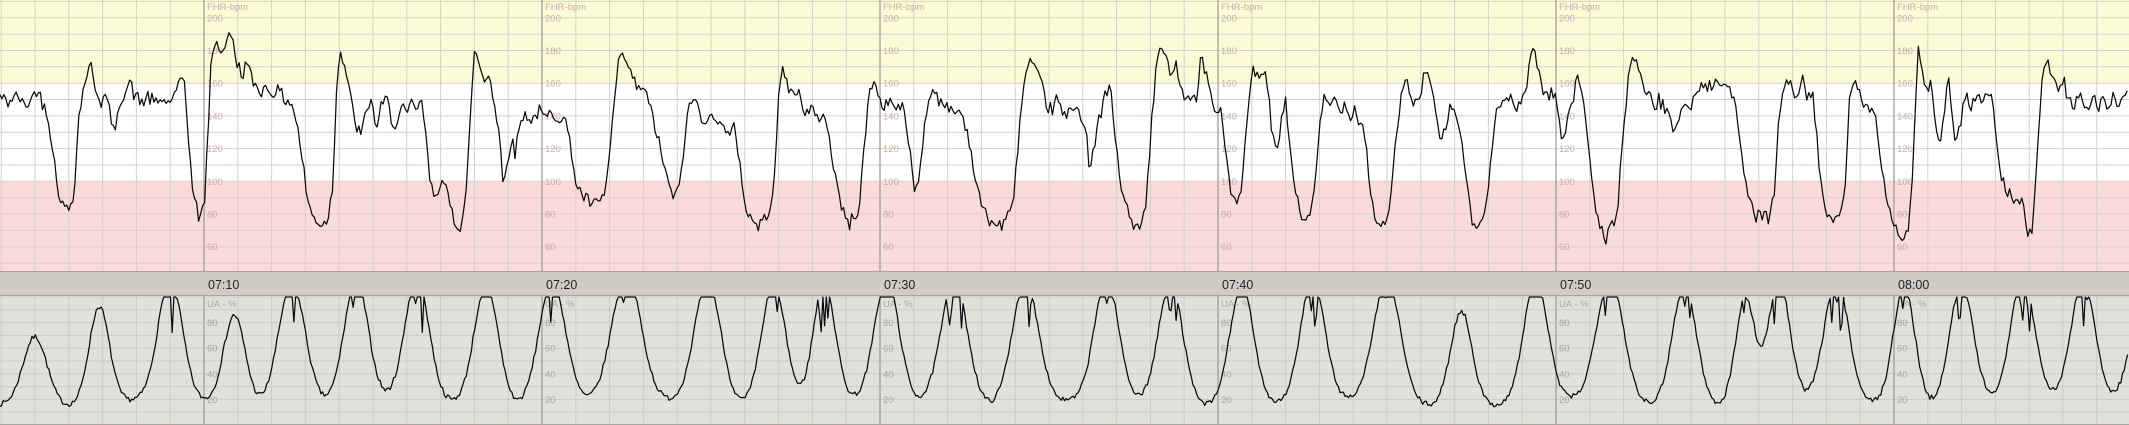 Image resolution: width=2129 pixels, height=425 pixels. Describe the element at coordinates (1237, 285) in the screenshot. I see `time-tick-label: 07:40` at that location.